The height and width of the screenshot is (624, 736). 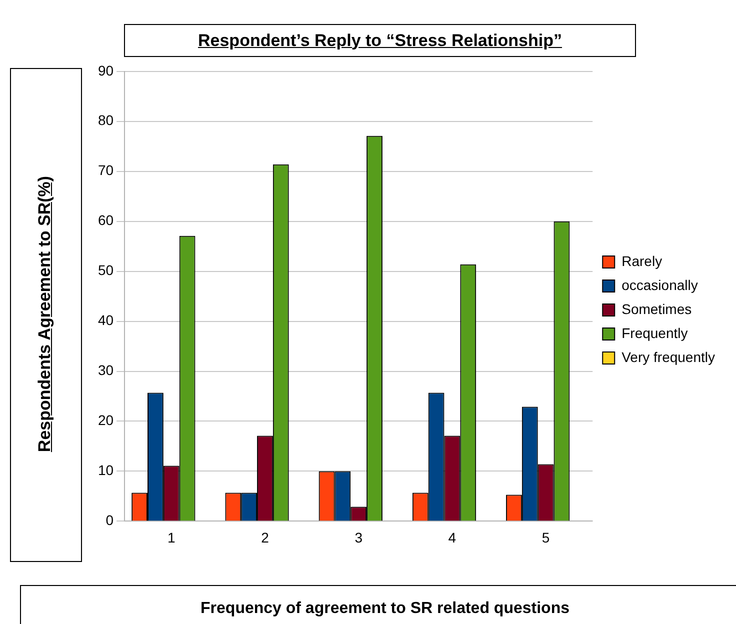 I want to click on legend-label: Rarely, so click(x=642, y=260).